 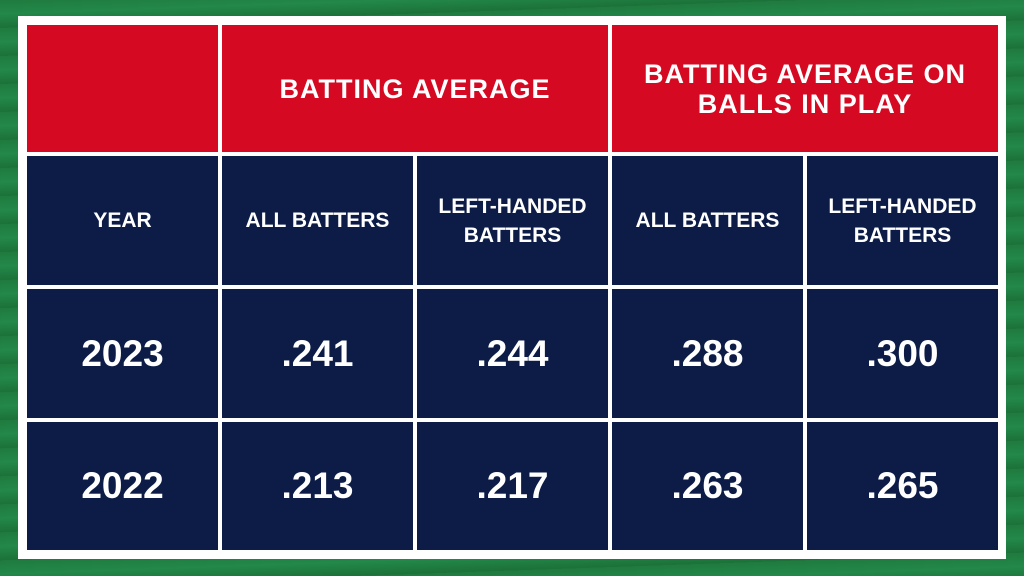 I want to click on value-cell: .288, so click(x=707, y=353).